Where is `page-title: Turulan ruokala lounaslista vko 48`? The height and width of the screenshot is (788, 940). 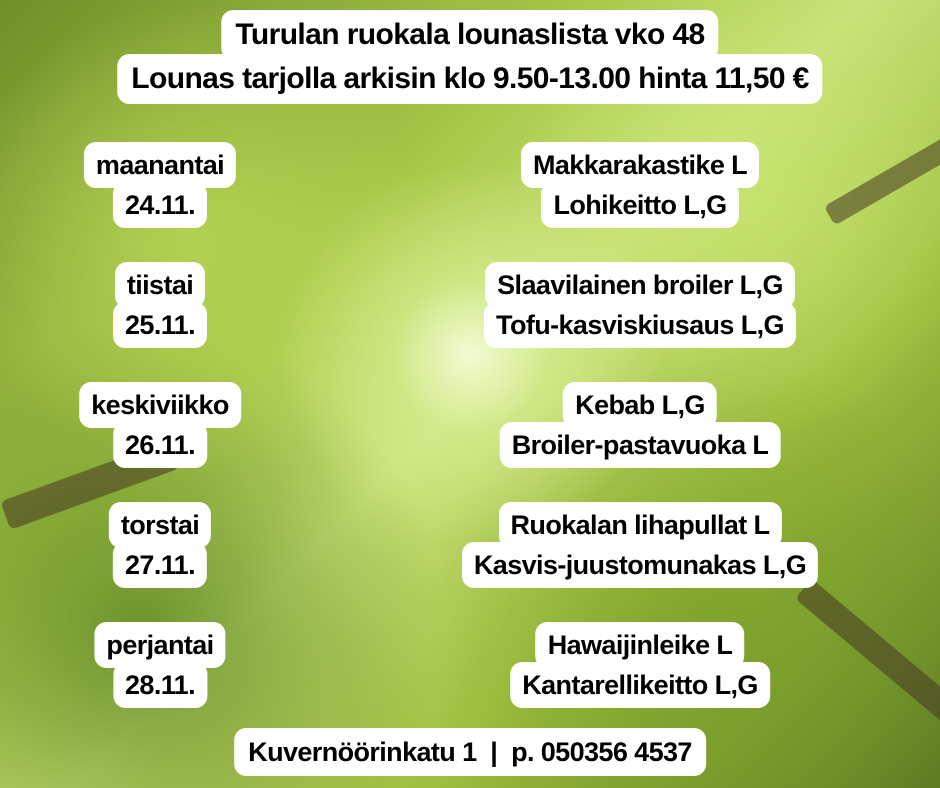
page-title: Turulan ruokala lounaslista vko 48 is located at coordinates (470, 35).